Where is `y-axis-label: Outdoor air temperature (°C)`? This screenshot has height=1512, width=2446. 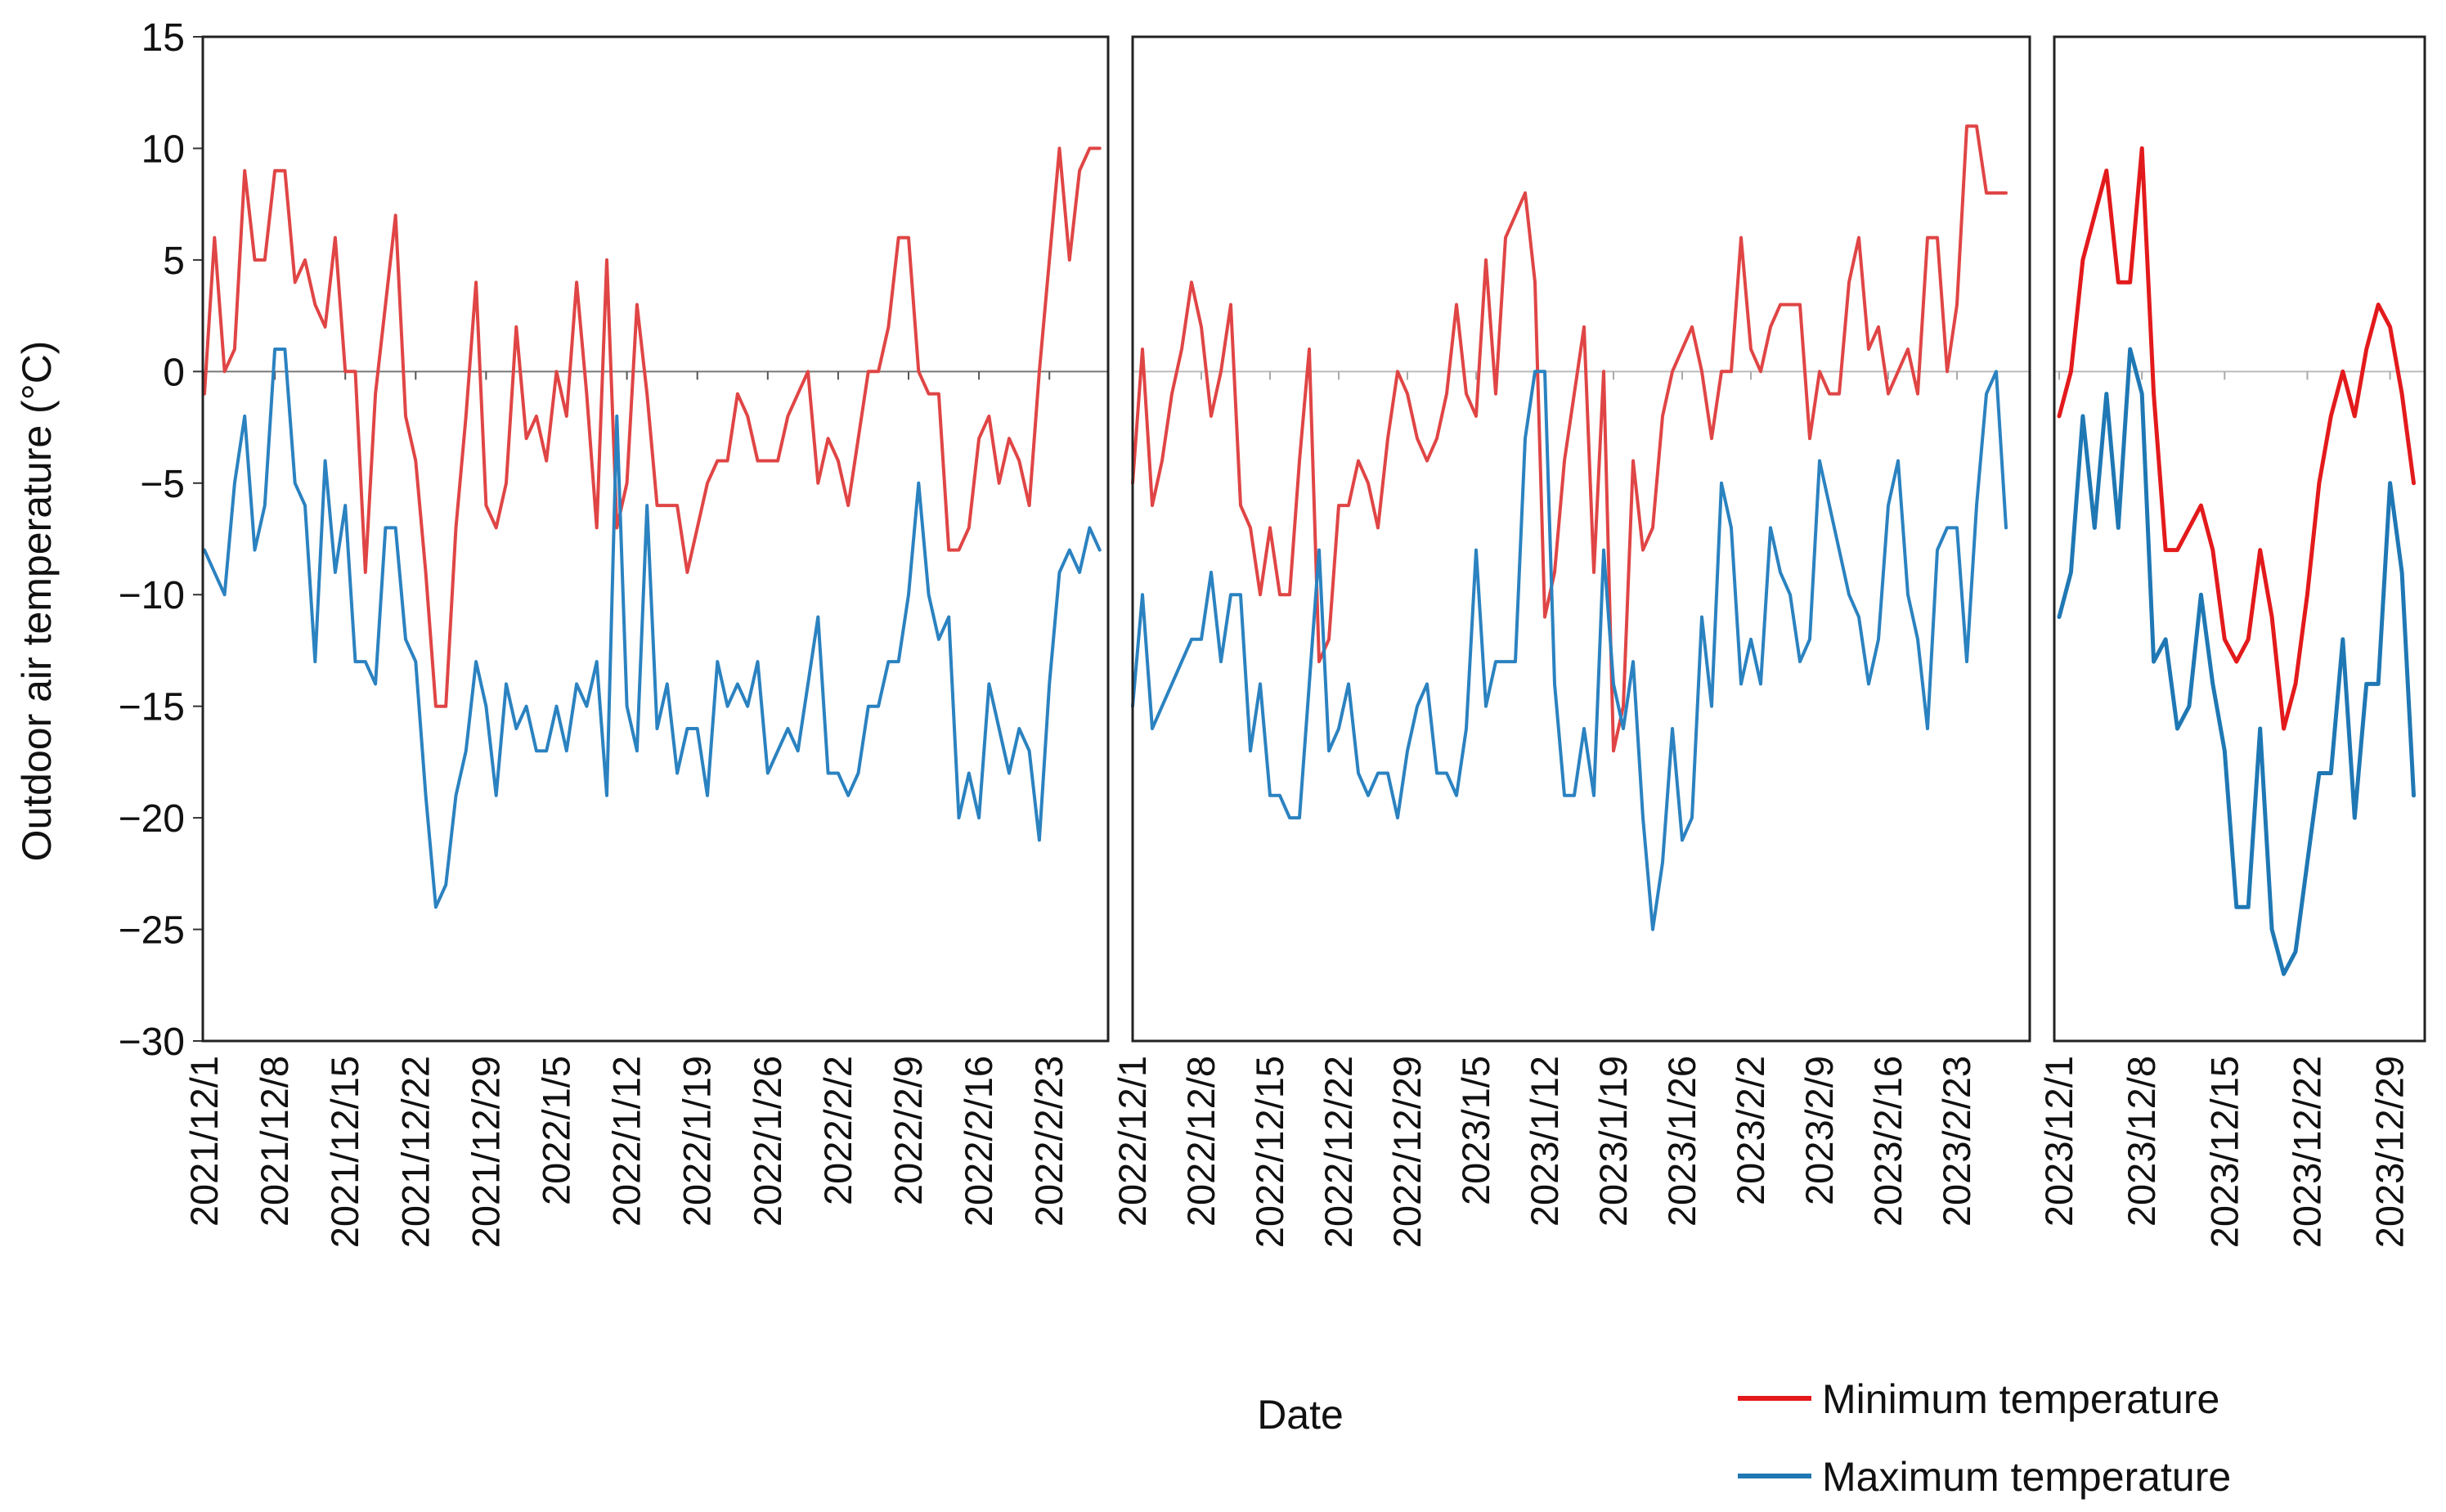
y-axis-label: Outdoor air temperature (°C) is located at coordinates (37, 601).